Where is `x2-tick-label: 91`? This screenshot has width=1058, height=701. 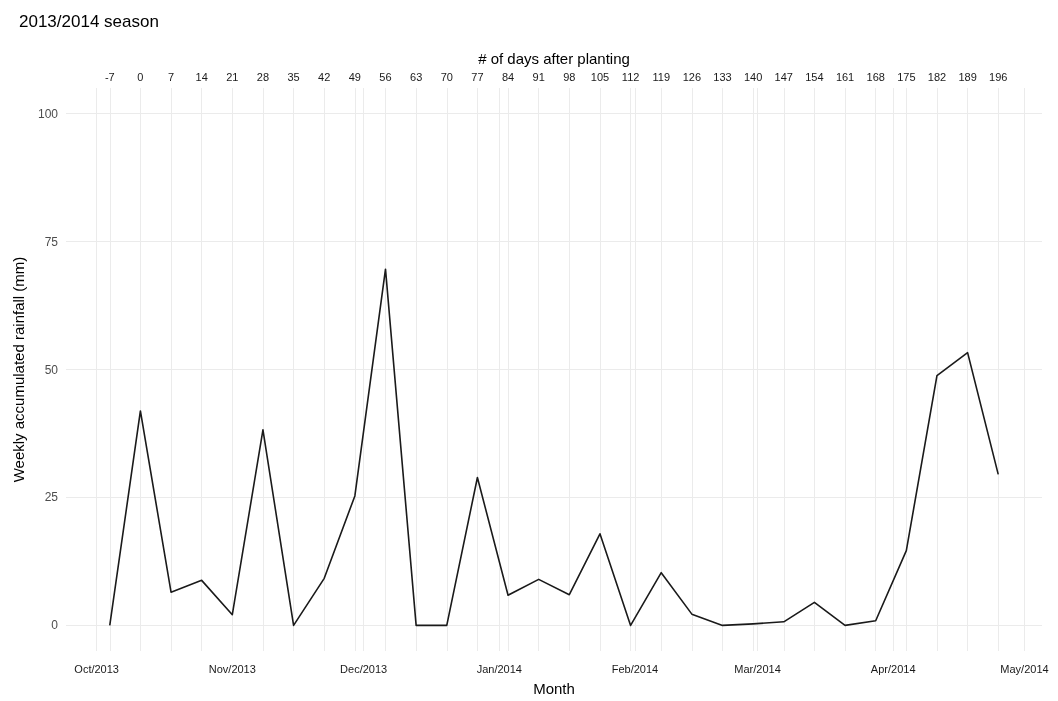 x2-tick-label: 91 is located at coordinates (538, 76).